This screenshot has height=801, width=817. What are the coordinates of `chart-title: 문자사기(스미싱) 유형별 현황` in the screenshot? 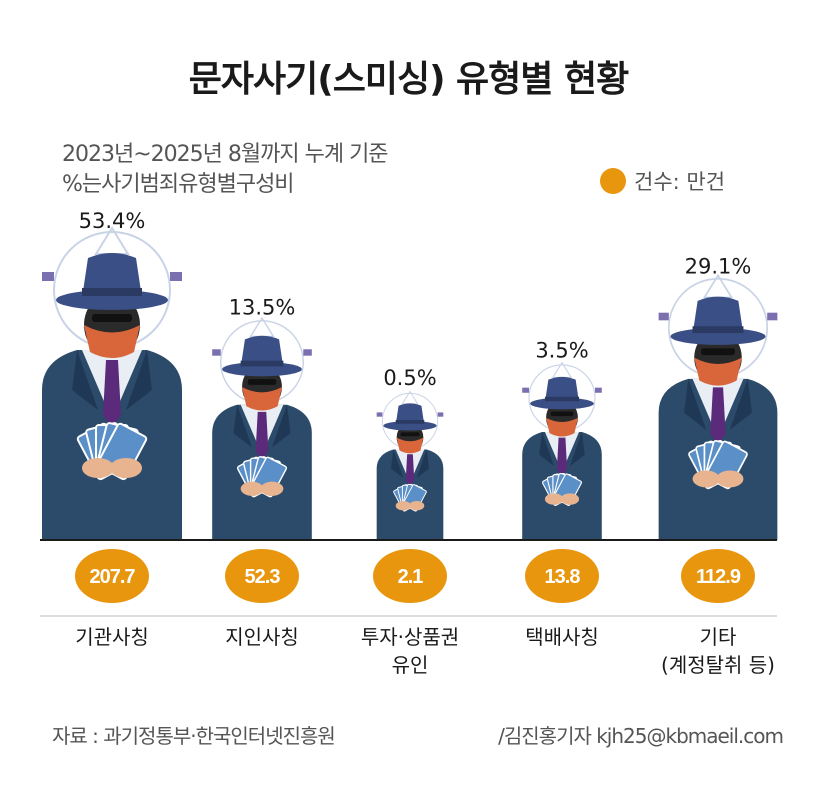 It's located at (408, 79).